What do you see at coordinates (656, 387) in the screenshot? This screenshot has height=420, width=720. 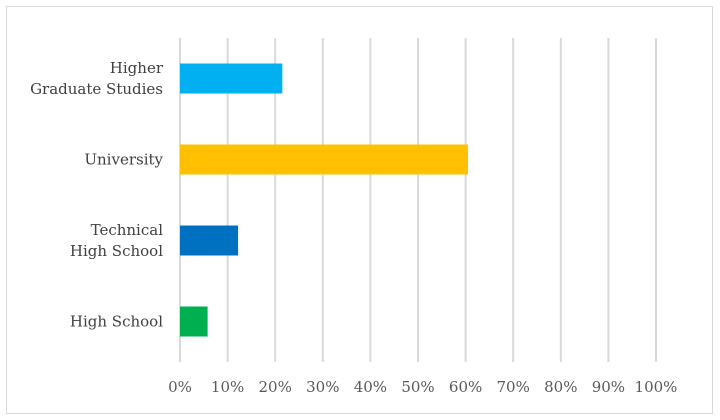 I see `x-tick-label-100: 100%` at bounding box center [656, 387].